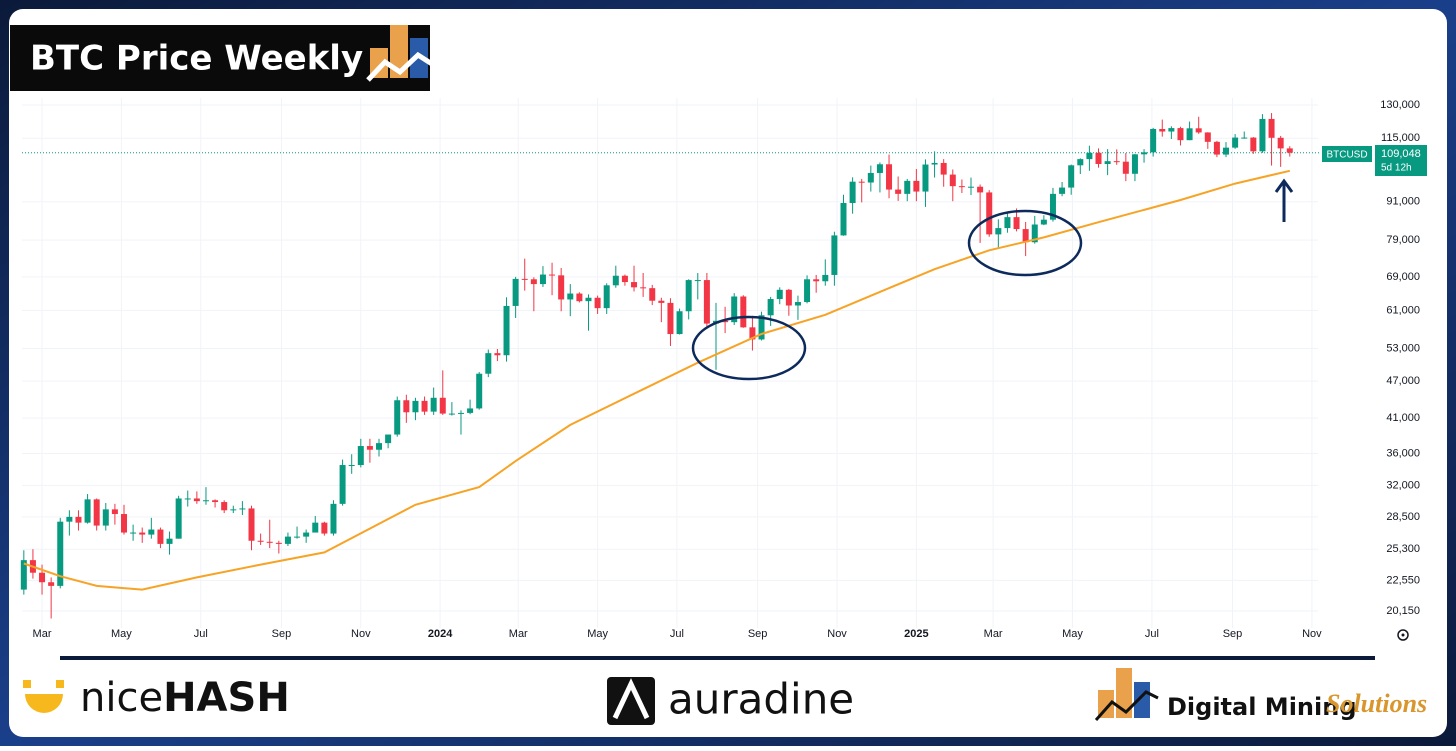 This screenshot has height=751, width=1456. What do you see at coordinates (1346, 155) in the screenshot?
I see `symbol-label: BTCUSD` at bounding box center [1346, 155].